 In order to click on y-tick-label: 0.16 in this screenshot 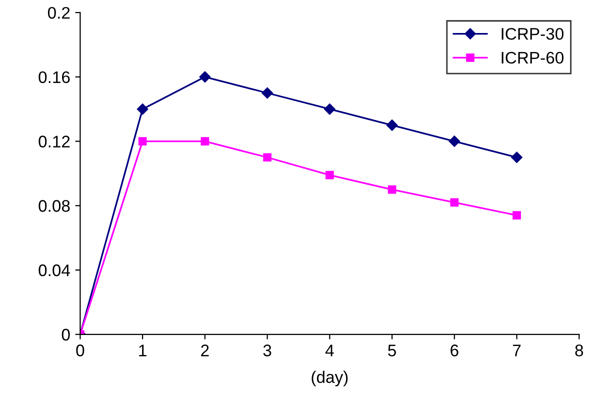, I will do `click(54, 77)`.